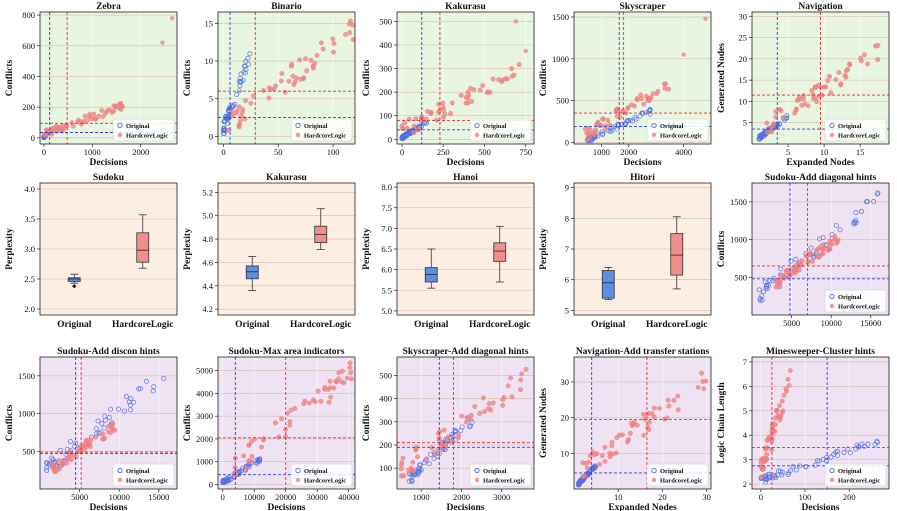 This screenshot has height=511, width=897. Describe the element at coordinates (743, 101) in the screenshot. I see `y-tick-label: 10` at that location.